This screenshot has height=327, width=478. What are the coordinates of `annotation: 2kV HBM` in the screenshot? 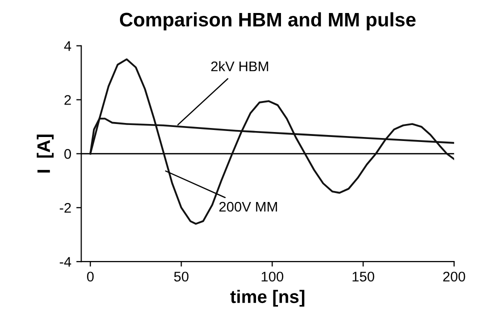 It's located at (239, 66).